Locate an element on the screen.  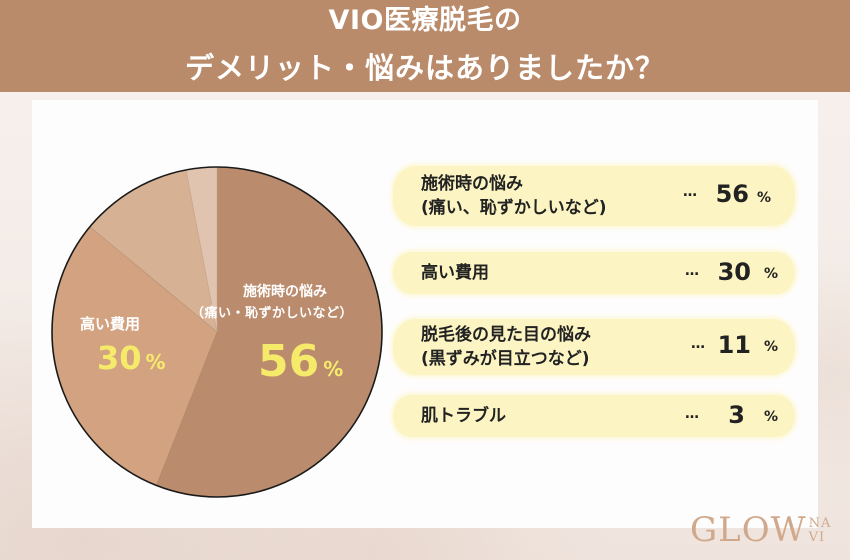
pie-value-cost-unit: % is located at coordinates (155, 362).